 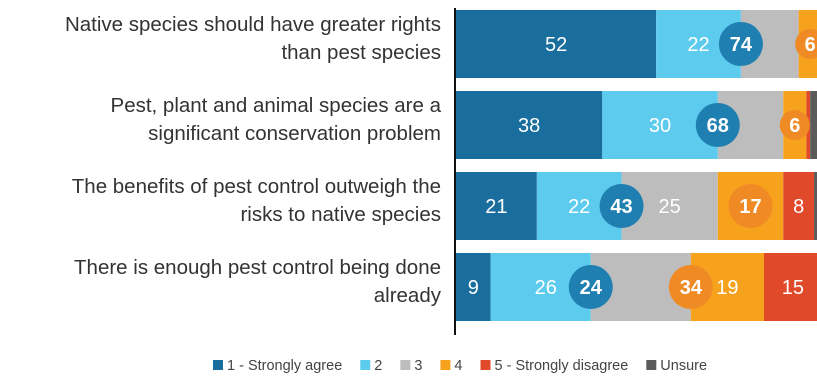 I want to click on category-label: There is enough pest control being done, so click(x=257, y=267).